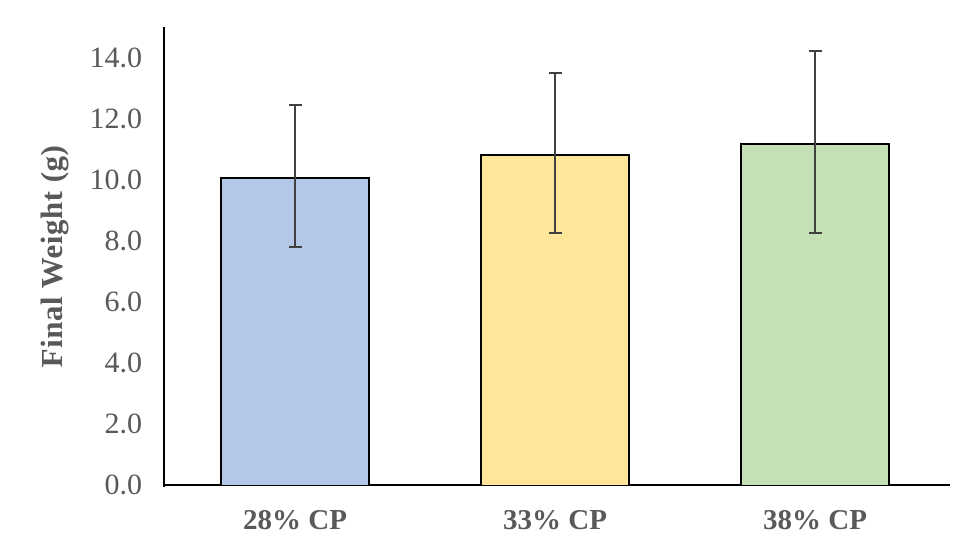 The height and width of the screenshot is (553, 960). I want to click on y-tick-label: 14.0, so click(116, 57).